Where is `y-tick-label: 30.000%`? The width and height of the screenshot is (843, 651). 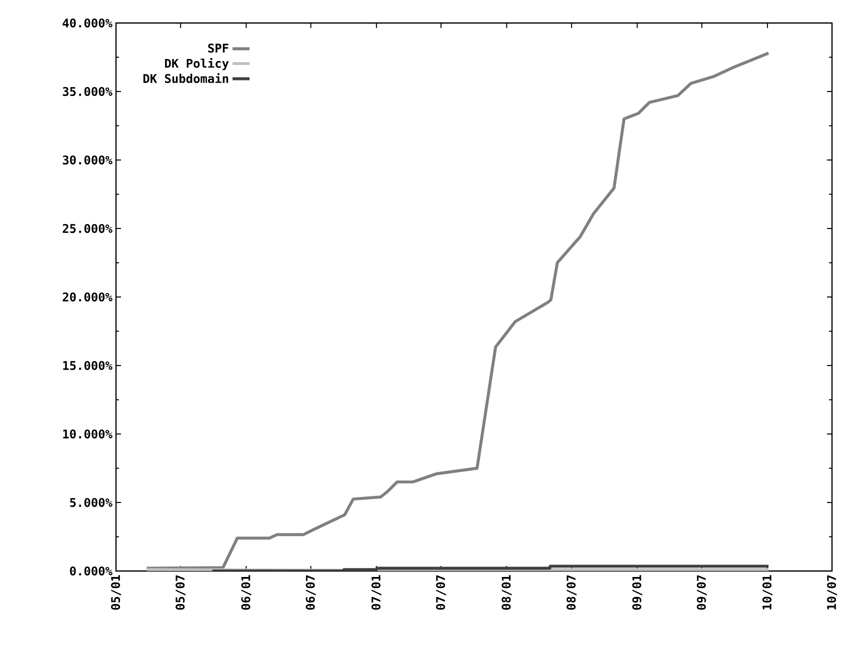
y-tick-label: 30.000% is located at coordinates (87, 160).